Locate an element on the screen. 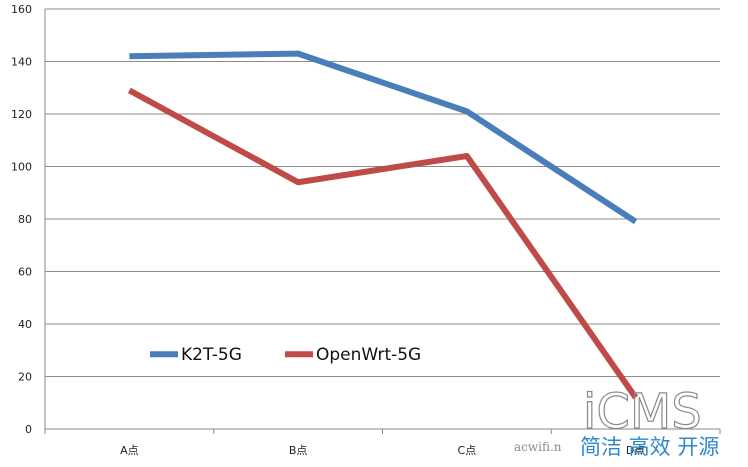 This screenshot has width=748, height=467. legend-label-1: OpenWrt-5G is located at coordinates (368, 355).